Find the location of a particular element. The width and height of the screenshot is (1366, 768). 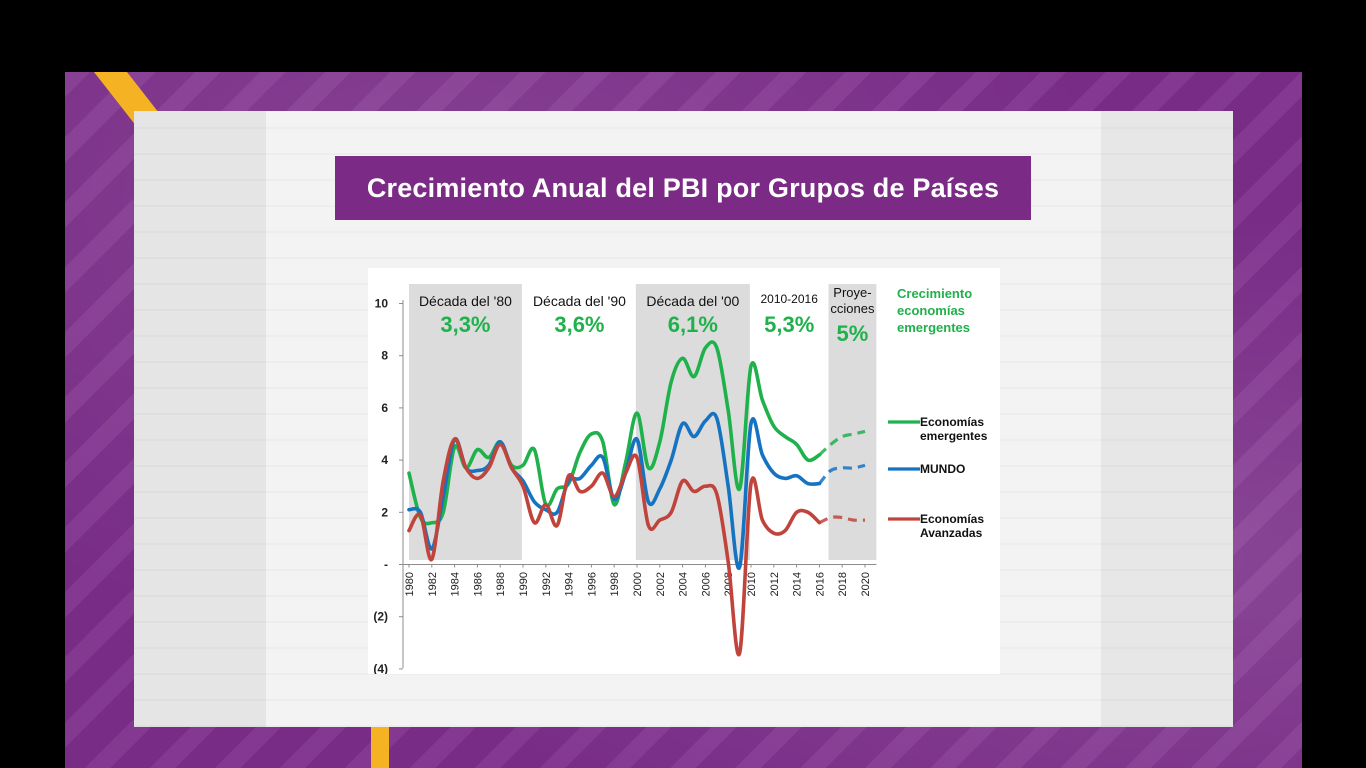

series-line-emerging is located at coordinates (614, 433).